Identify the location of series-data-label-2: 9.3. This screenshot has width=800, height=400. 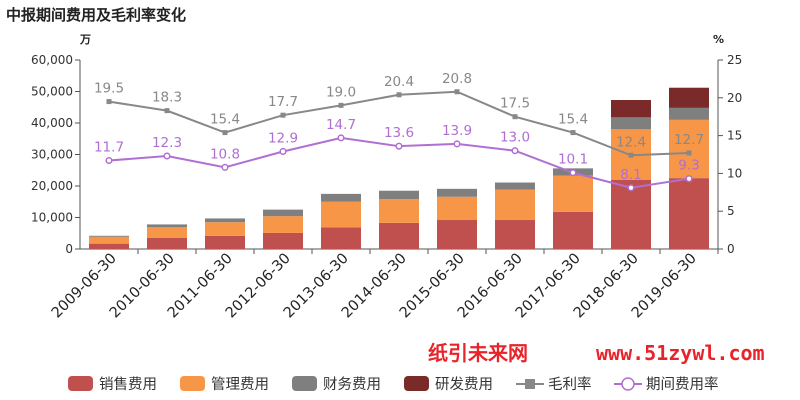
(688, 166).